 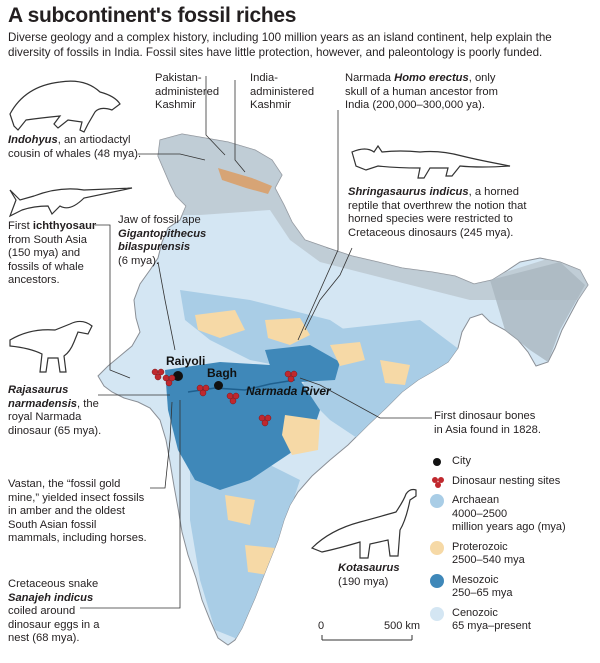 What do you see at coordinates (176, 105) in the screenshot?
I see `pak-line-3: Kashmir` at bounding box center [176, 105].